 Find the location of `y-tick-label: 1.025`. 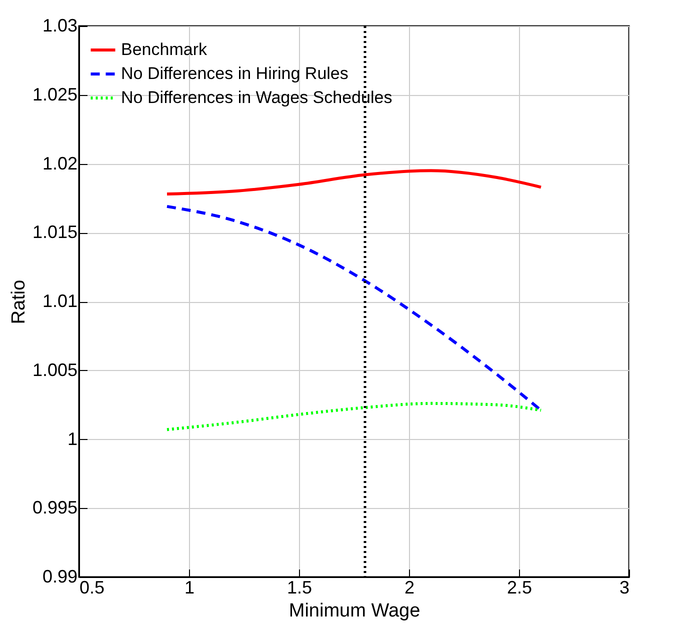

y-tick-label: 1.025 is located at coordinates (55, 94).